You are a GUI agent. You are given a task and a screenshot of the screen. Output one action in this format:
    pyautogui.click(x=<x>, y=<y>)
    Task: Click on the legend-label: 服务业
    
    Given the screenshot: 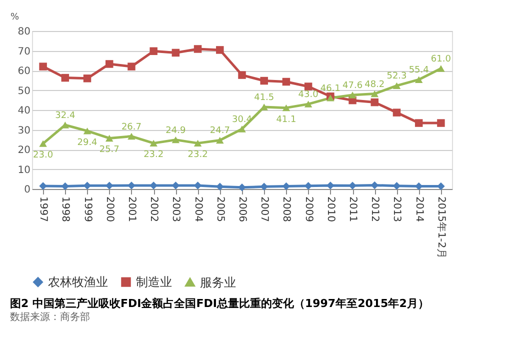 What is the action you would take?
    pyautogui.click(x=218, y=282)
    